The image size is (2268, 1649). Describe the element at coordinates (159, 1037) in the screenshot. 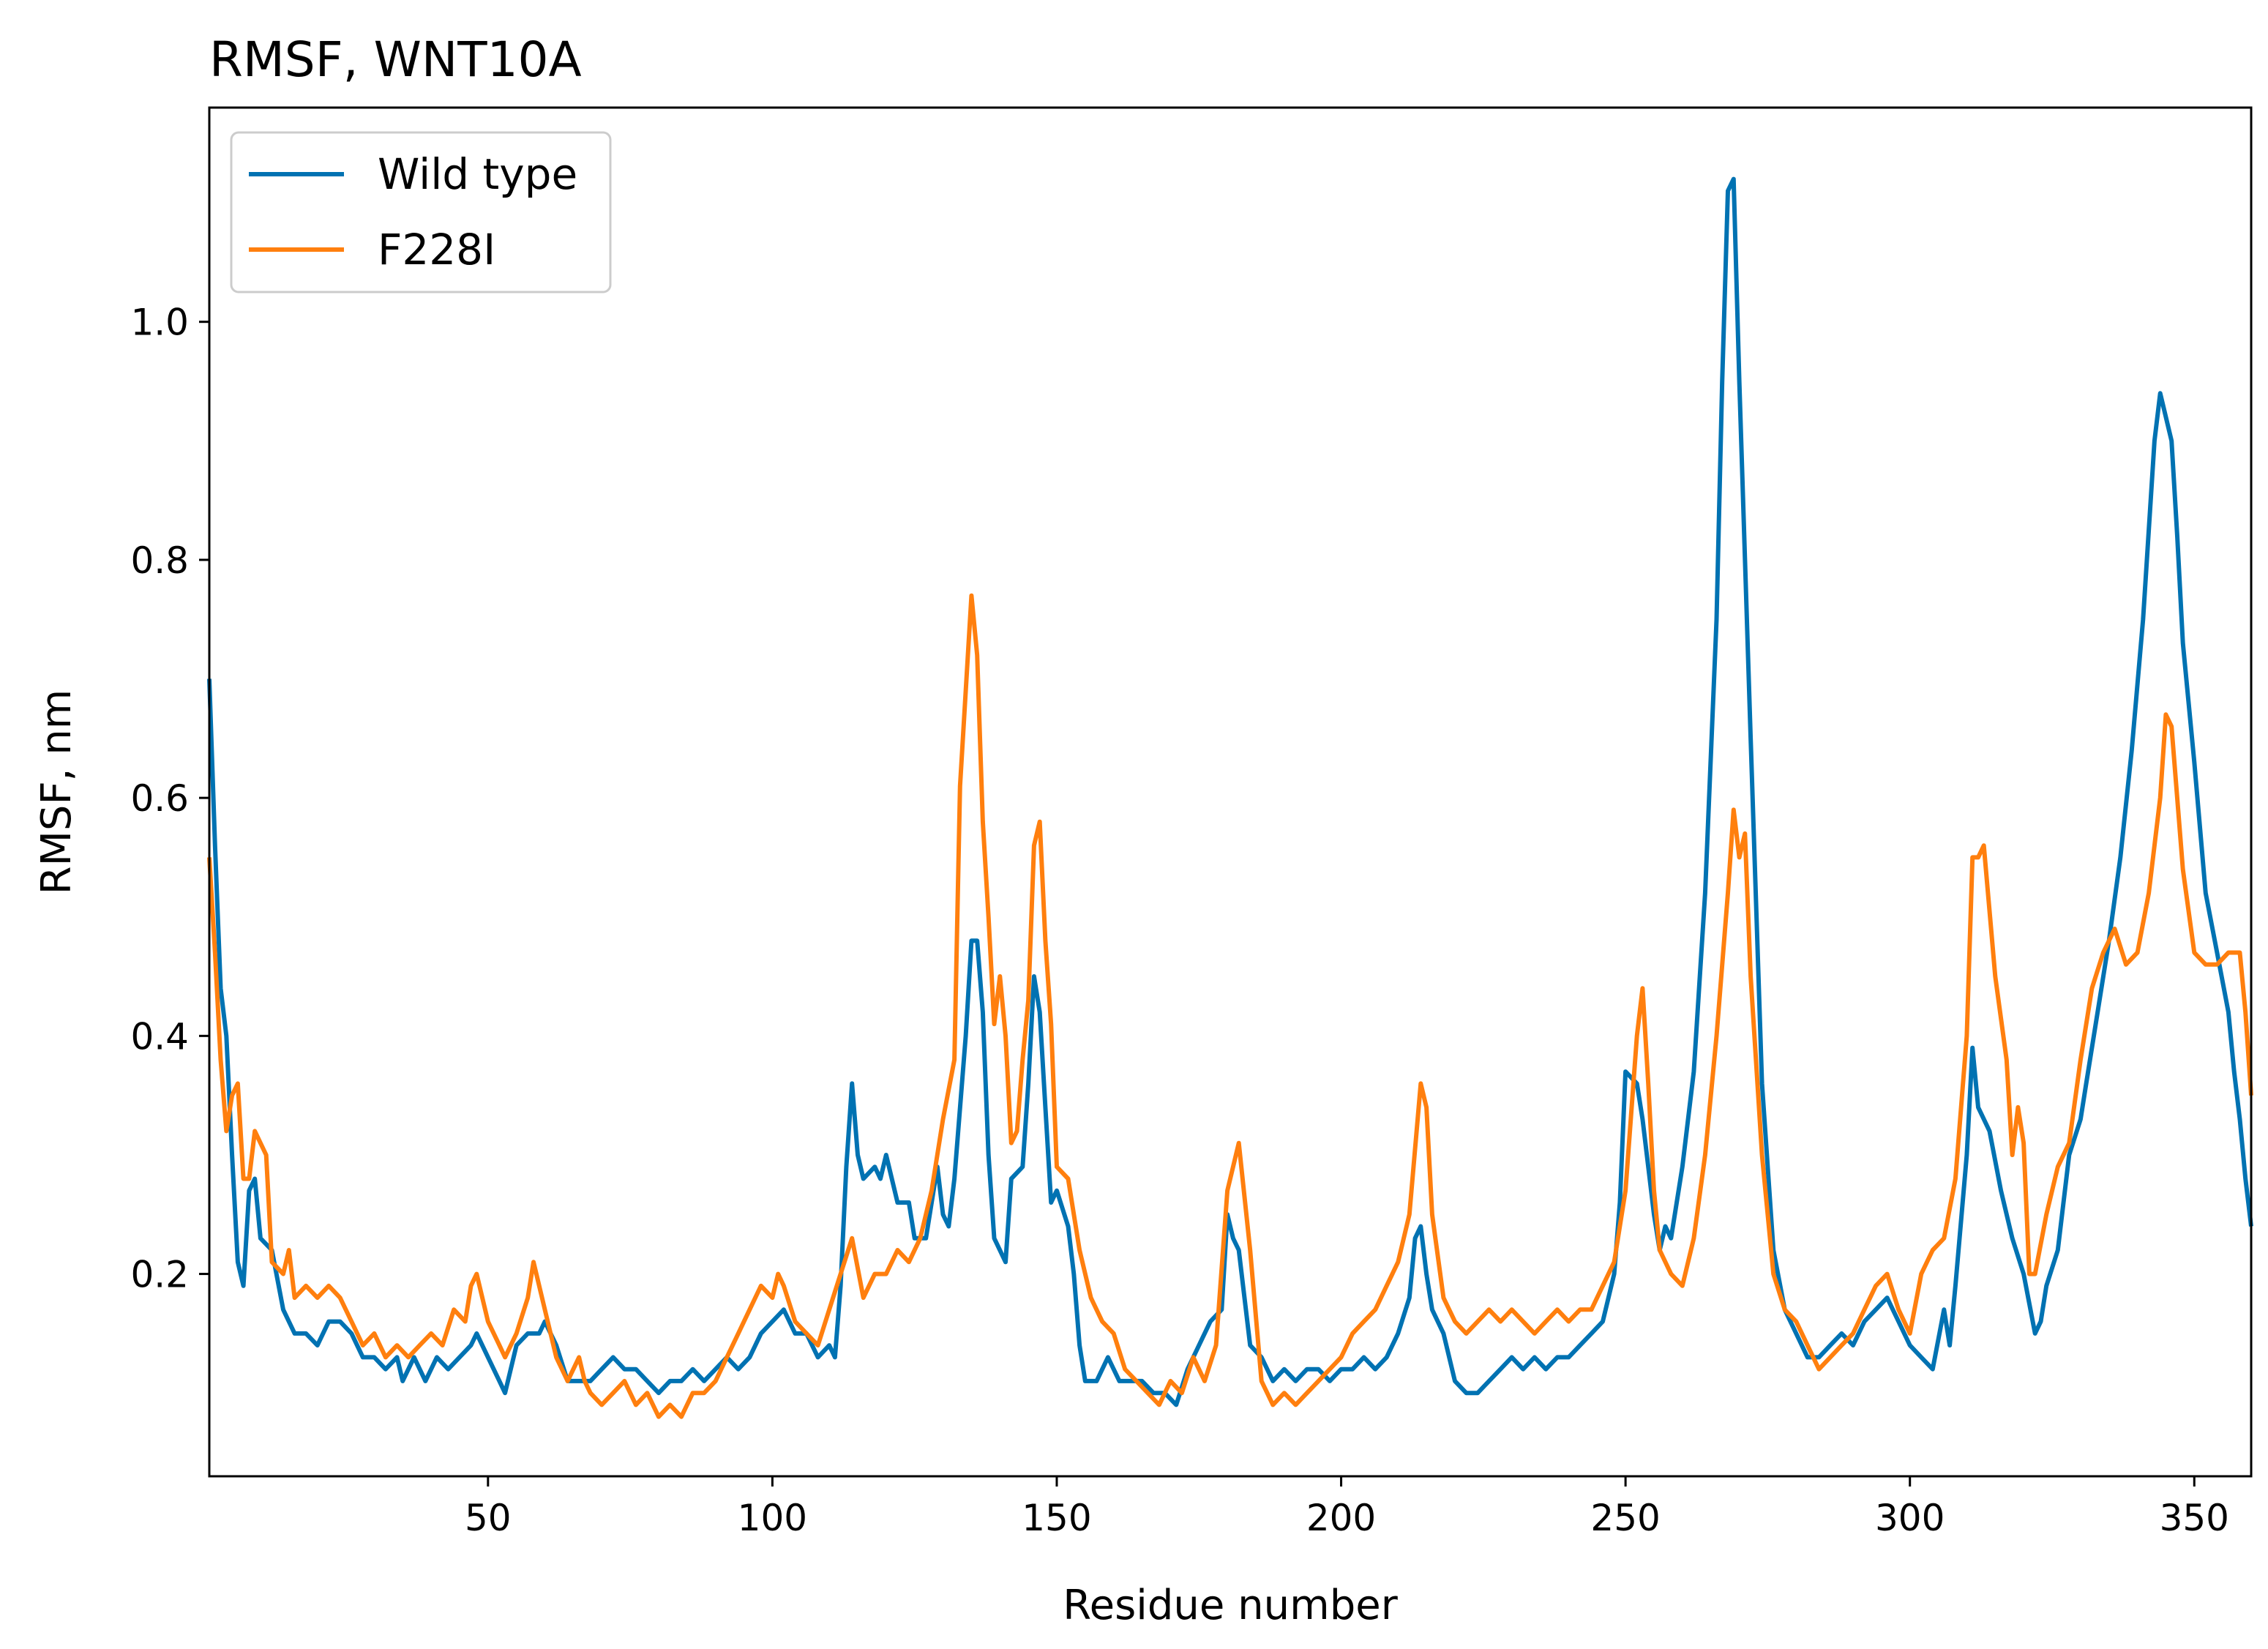

I see `y-tick-label: 0.4` at that location.